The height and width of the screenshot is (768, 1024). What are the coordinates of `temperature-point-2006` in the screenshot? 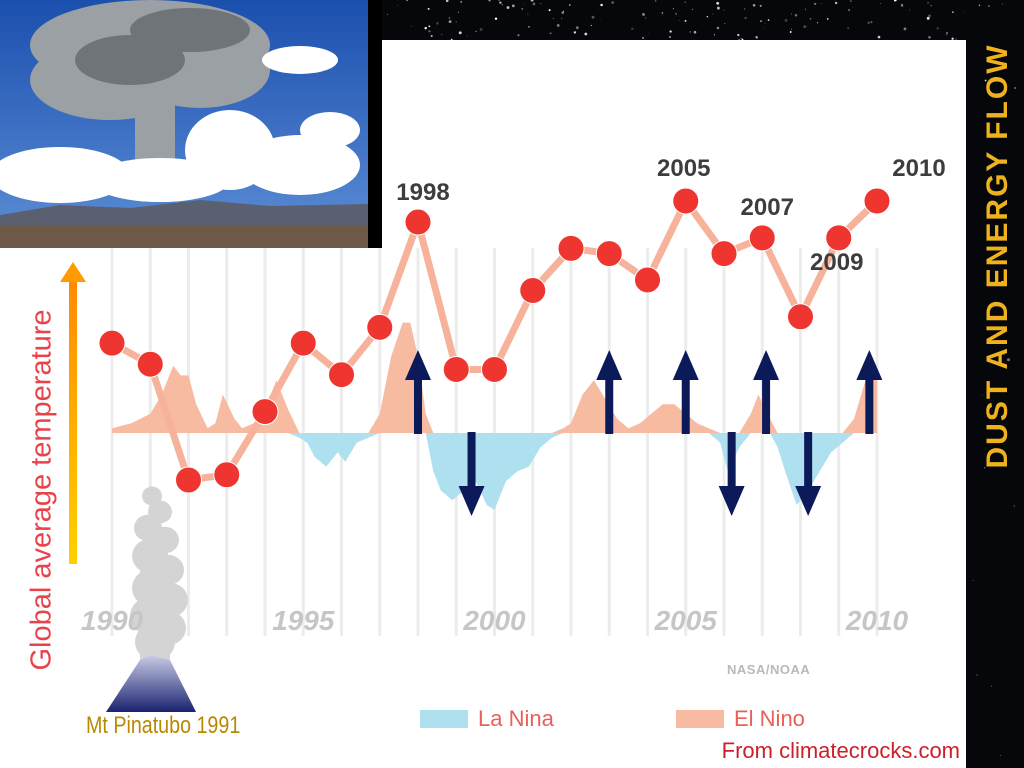 It's located at (724, 254).